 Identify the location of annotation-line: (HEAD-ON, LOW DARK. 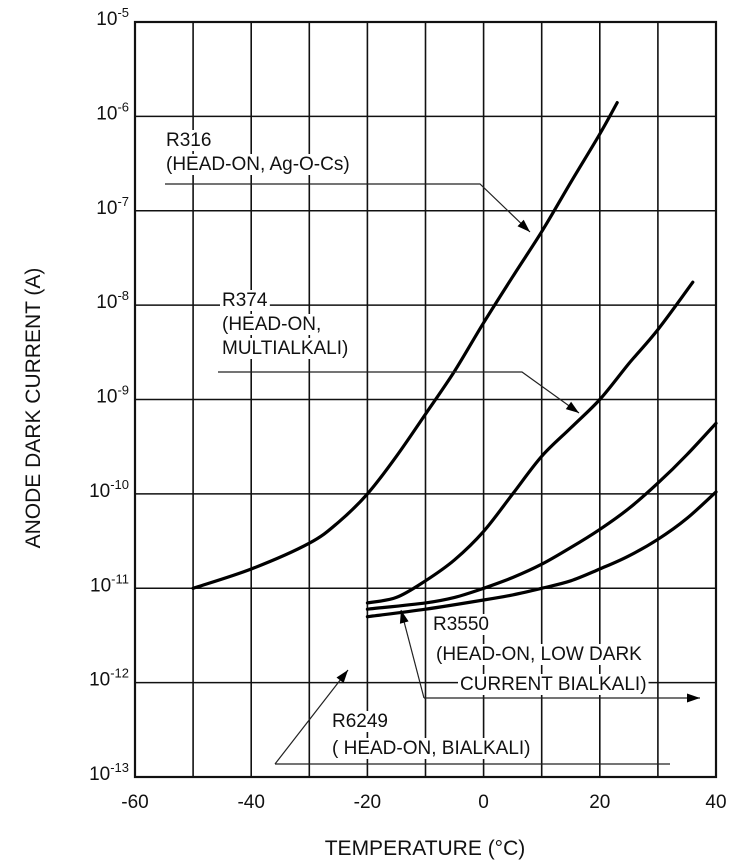
(539, 654).